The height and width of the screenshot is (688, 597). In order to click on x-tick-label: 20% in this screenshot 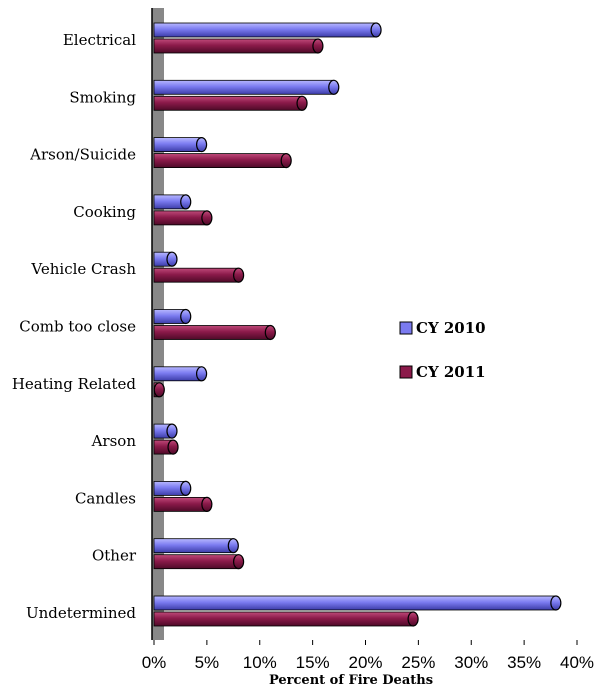, I will do `click(365, 662)`.